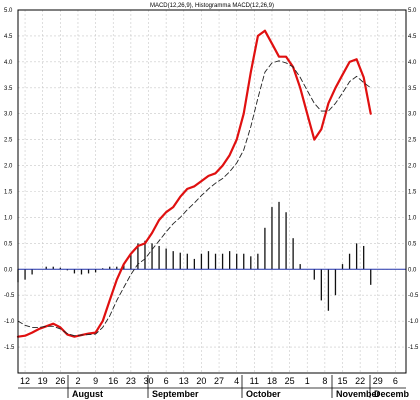  I want to click on y-tick-label-left: -1.0, so click(9, 322).